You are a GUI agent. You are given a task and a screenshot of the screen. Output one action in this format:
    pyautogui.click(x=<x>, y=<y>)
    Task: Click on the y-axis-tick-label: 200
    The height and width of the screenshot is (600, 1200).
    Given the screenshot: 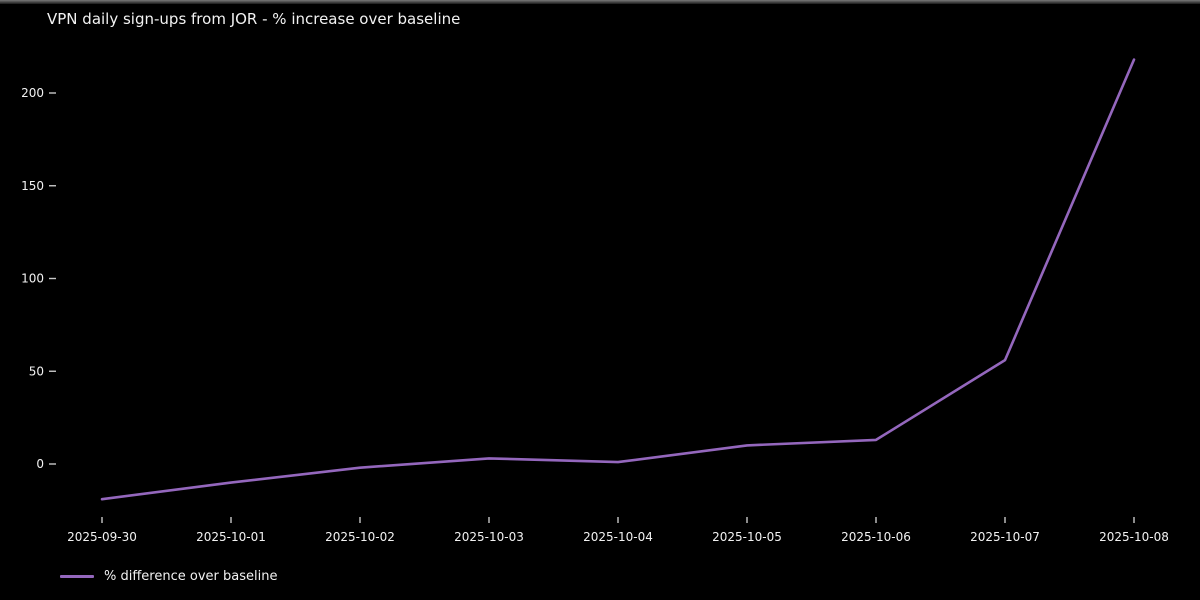 What is the action you would take?
    pyautogui.click(x=32, y=93)
    